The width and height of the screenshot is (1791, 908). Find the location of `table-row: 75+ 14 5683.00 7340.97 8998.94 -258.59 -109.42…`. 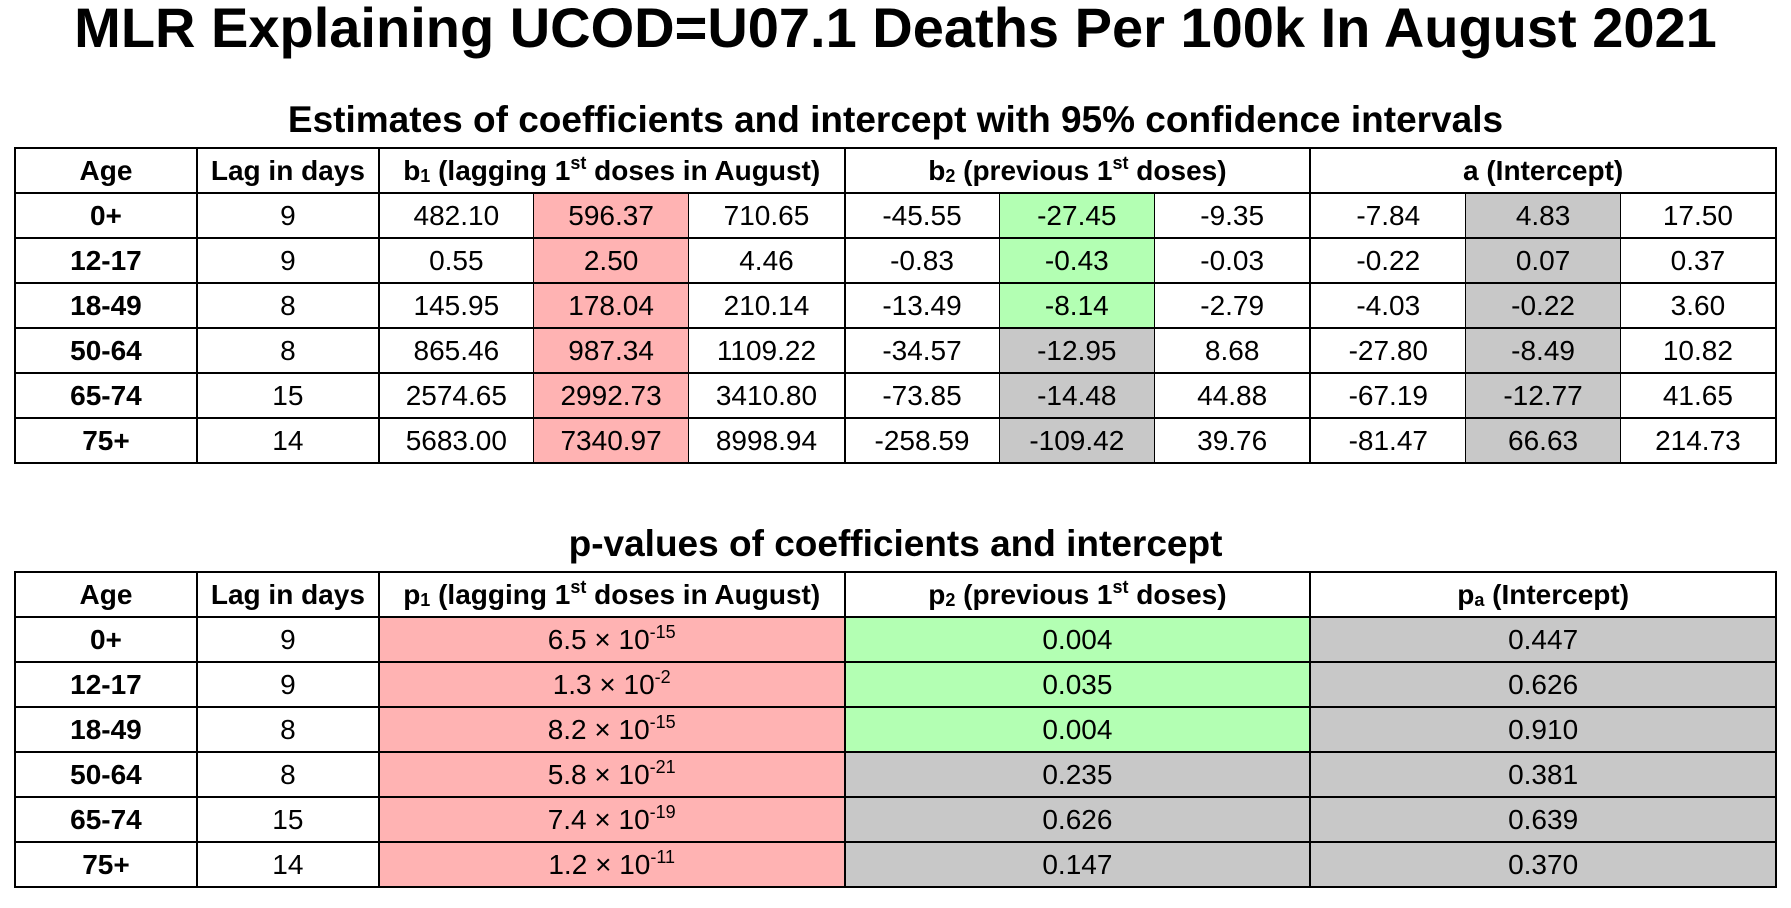

table-row: 75+ 14 5683.00 7340.97 8998.94 -258.59 -109.42… is located at coordinates (895, 440).